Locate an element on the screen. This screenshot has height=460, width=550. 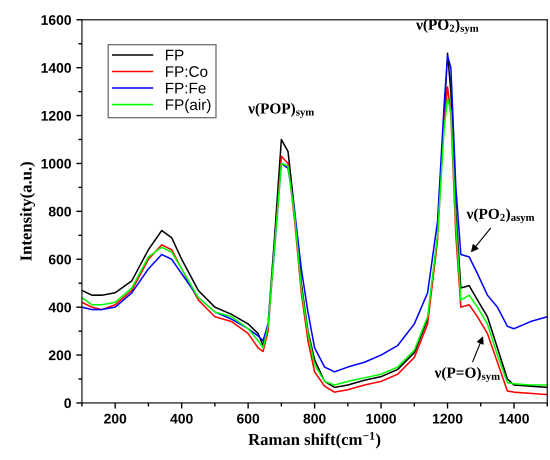
annotation: ν(PO$_{2}$)$_{sym}$ is located at coordinates (447, 26).